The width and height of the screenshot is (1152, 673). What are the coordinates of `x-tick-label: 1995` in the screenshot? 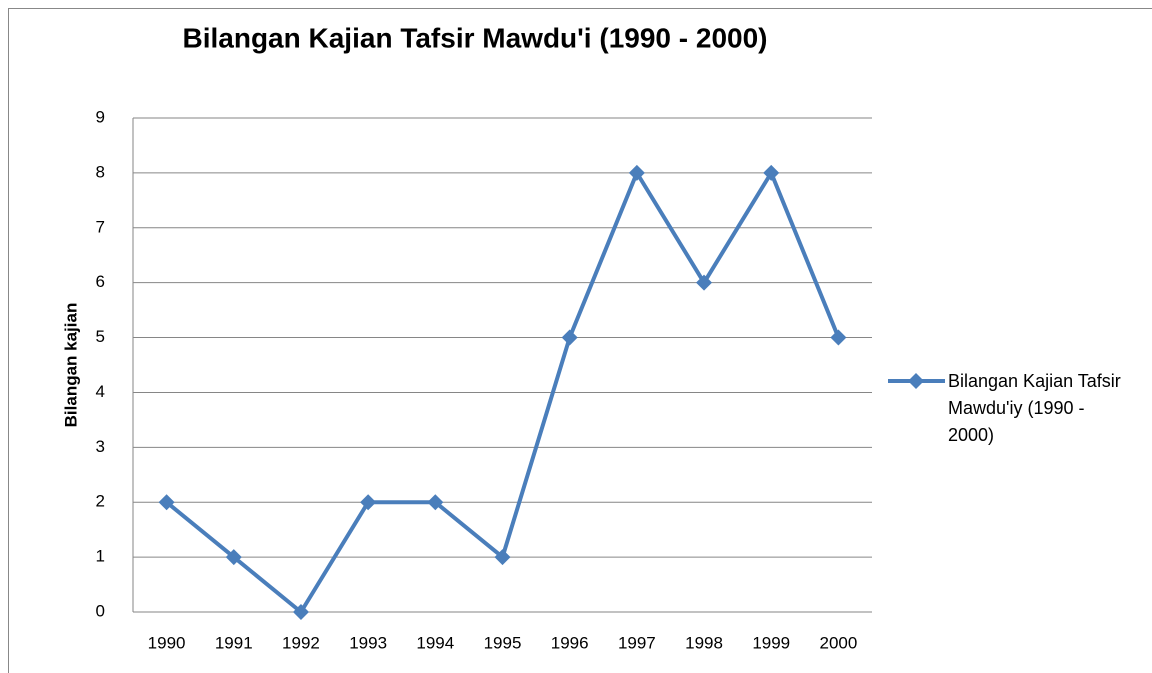 It's located at (503, 642).